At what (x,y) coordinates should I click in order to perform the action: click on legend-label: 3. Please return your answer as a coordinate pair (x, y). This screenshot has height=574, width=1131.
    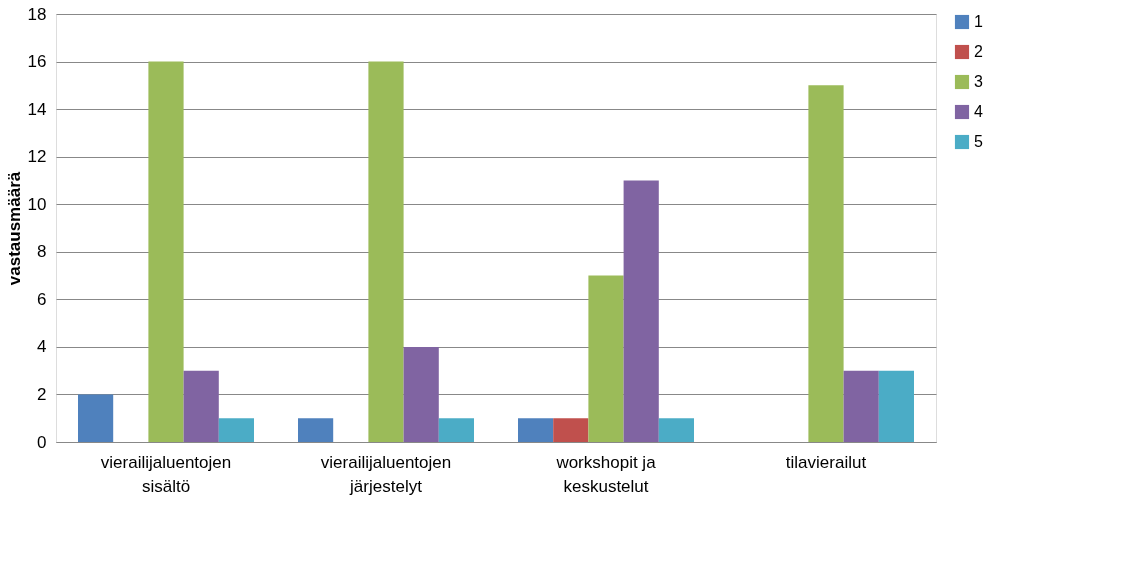
    Looking at the image, I should click on (978, 81).